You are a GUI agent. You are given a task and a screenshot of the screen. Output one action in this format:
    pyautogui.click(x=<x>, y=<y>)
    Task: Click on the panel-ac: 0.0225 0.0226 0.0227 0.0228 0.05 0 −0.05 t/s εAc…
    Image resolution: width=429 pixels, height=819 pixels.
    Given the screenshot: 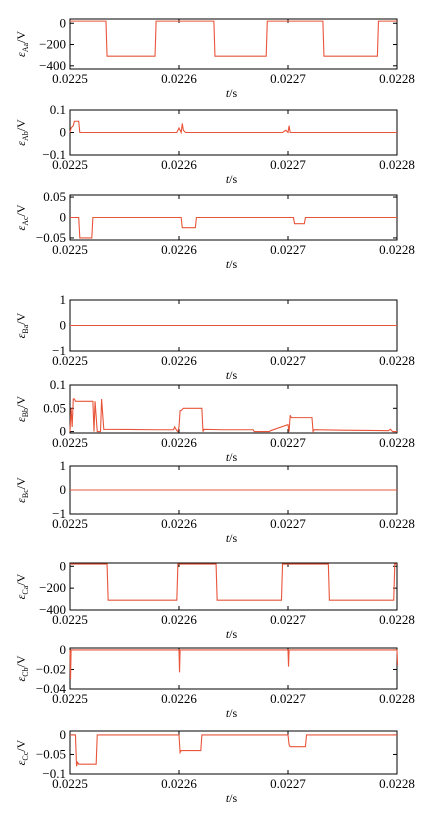 What is the action you would take?
    pyautogui.click(x=214, y=230)
    